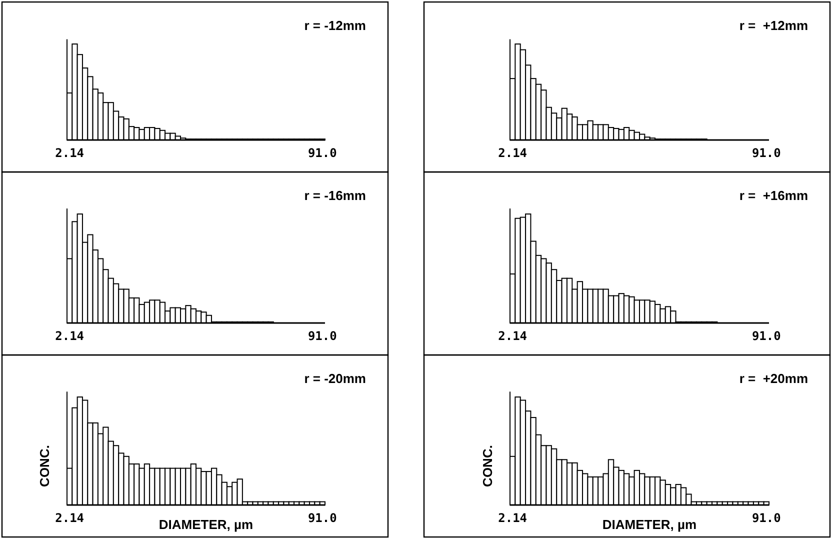 The width and height of the screenshot is (832, 541). I want to click on chart-title: r = +16mm, so click(773, 195).